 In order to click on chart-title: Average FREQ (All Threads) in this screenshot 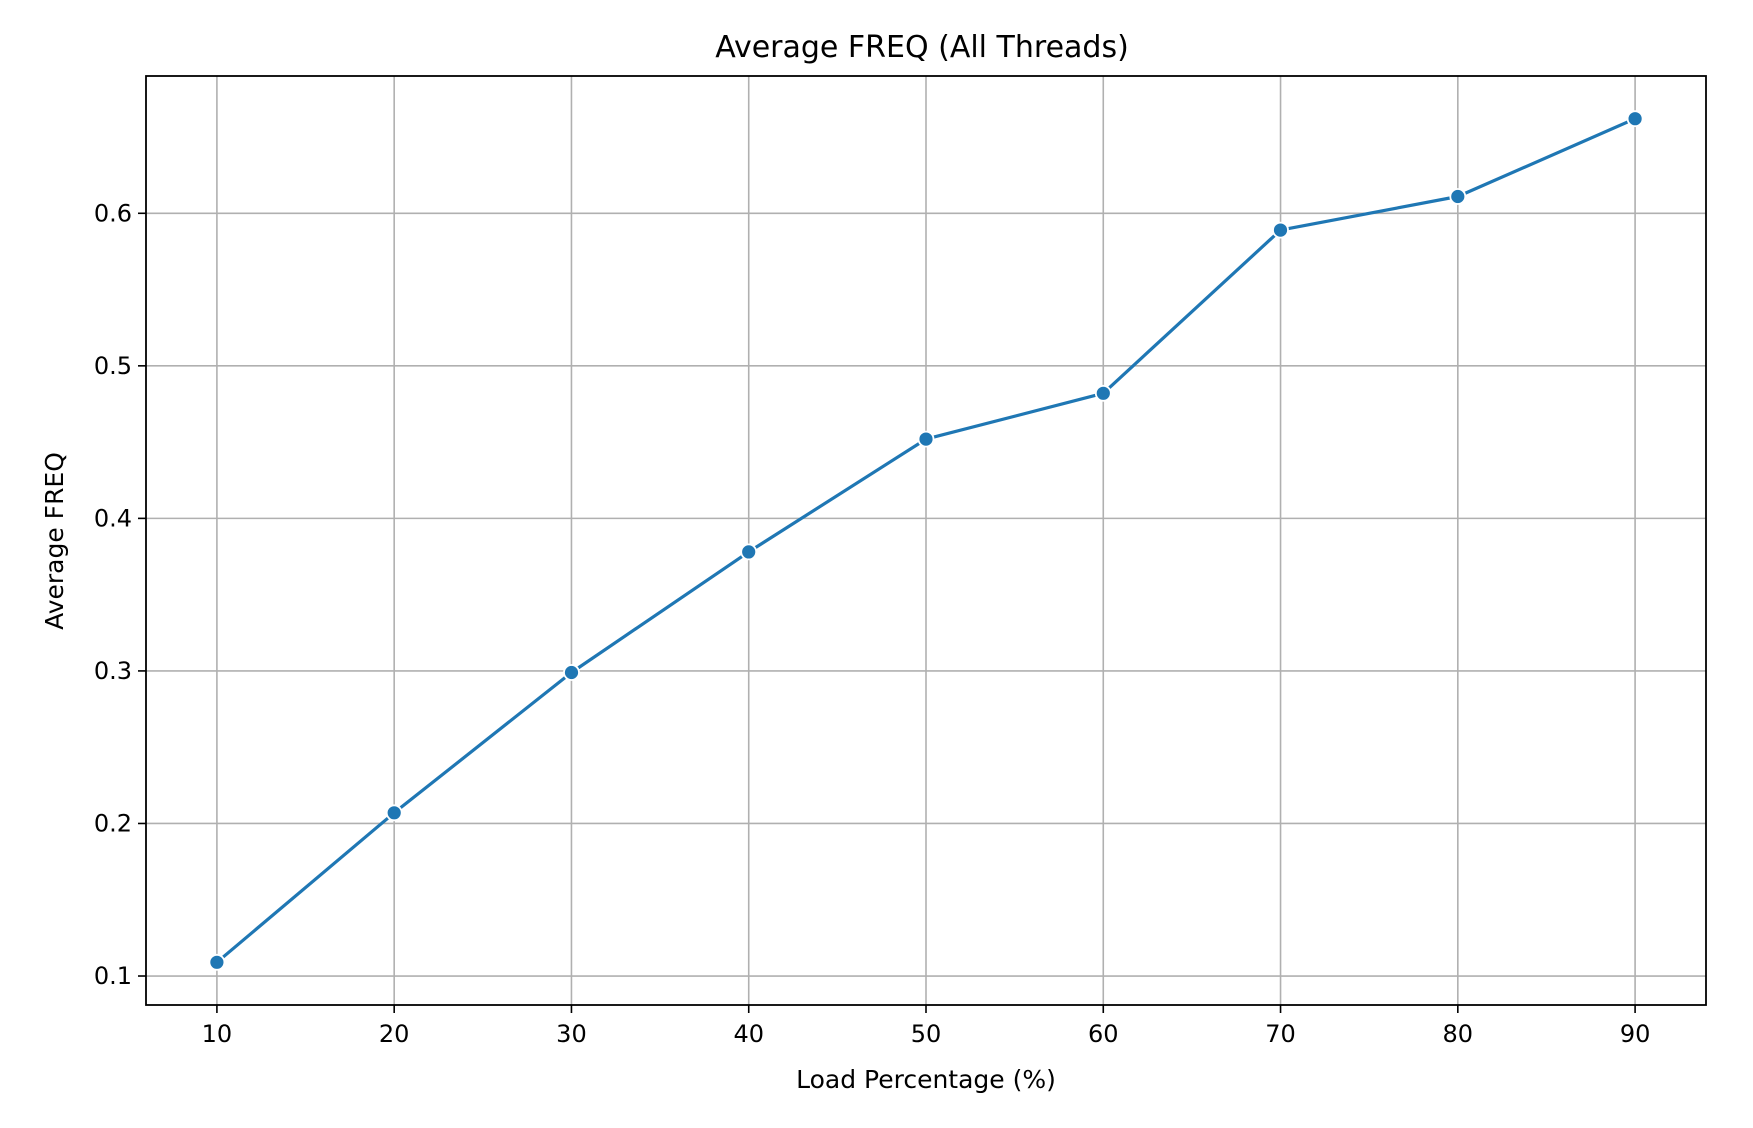, I will do `click(922, 47)`.